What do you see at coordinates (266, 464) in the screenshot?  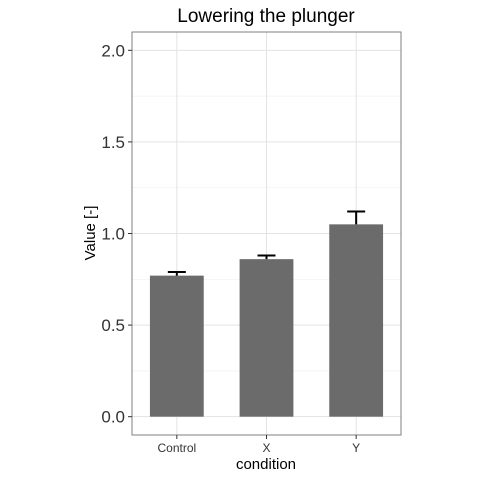 I see `x-axis-label: condition` at bounding box center [266, 464].